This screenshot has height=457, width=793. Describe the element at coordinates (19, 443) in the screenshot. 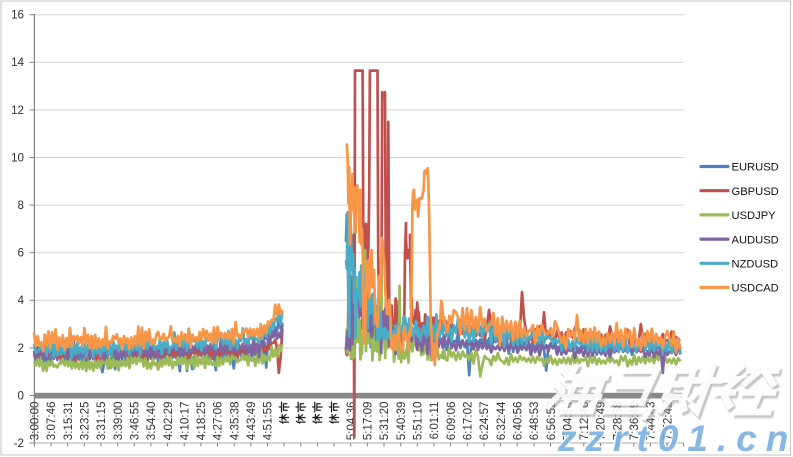

I see `svg-text: -2` at that location.